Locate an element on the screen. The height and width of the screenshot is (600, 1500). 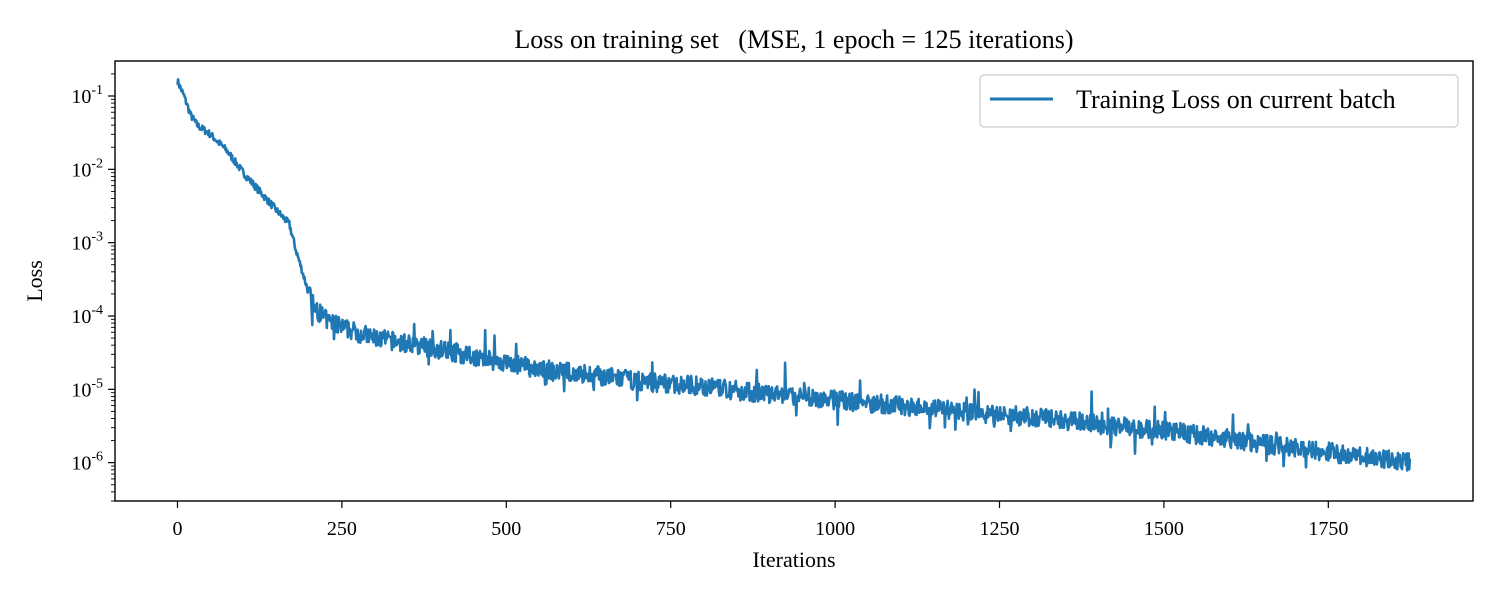
y-tick-exponent: -3 is located at coordinates (97, 237).